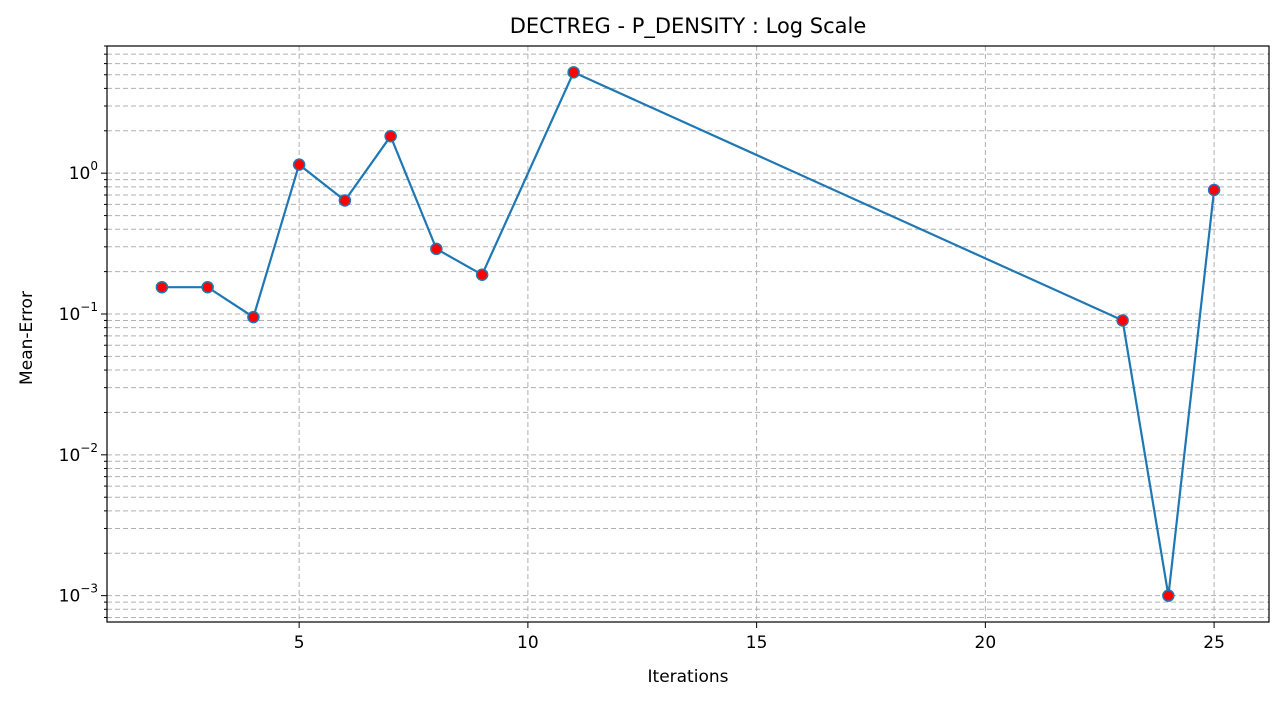 This screenshot has width=1284, height=701. Describe the element at coordinates (83, 171) in the screenshot. I see `y-tick-label: 10⁰` at that location.